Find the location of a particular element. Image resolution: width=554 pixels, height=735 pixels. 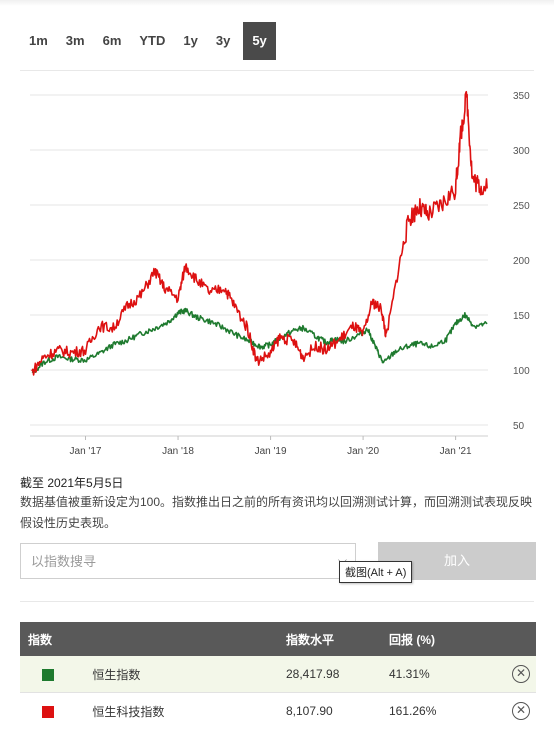

x-tick-label: Jan '18 is located at coordinates (178, 451).